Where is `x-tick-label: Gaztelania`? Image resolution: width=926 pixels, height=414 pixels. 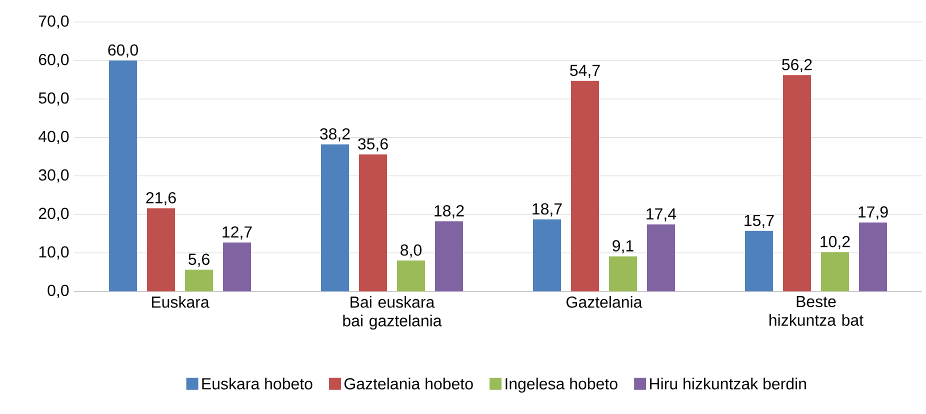
x-tick-label: Gaztelania is located at coordinates (604, 302).